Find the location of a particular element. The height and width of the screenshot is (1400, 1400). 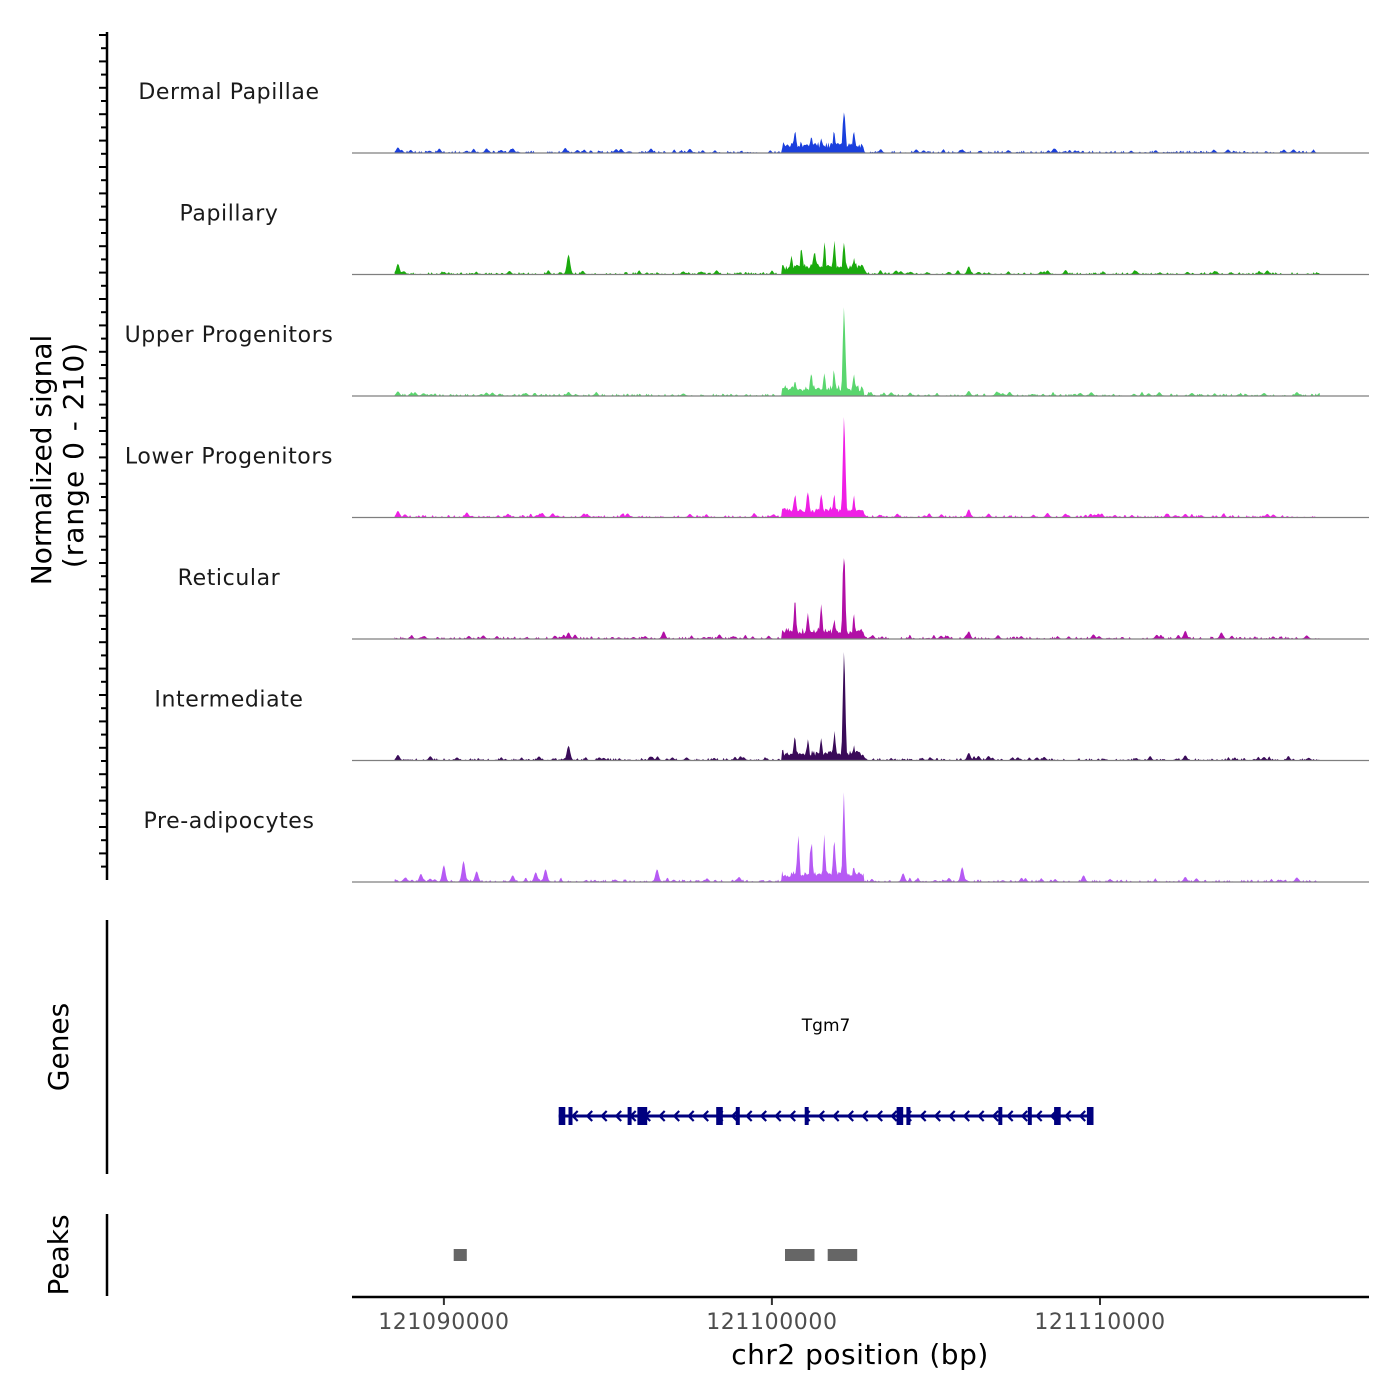

coverage-y-ticks is located at coordinates (103, 451).